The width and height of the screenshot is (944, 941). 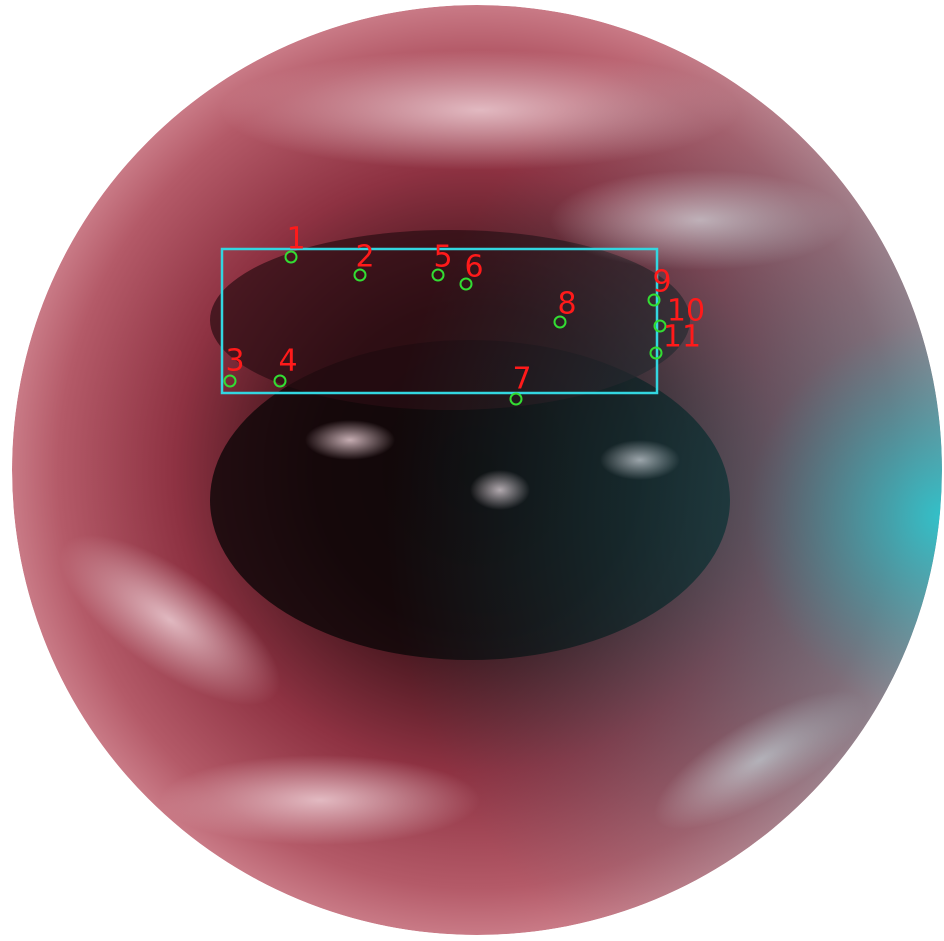 What do you see at coordinates (295, 239) in the screenshot?
I see `point-label: 1` at bounding box center [295, 239].